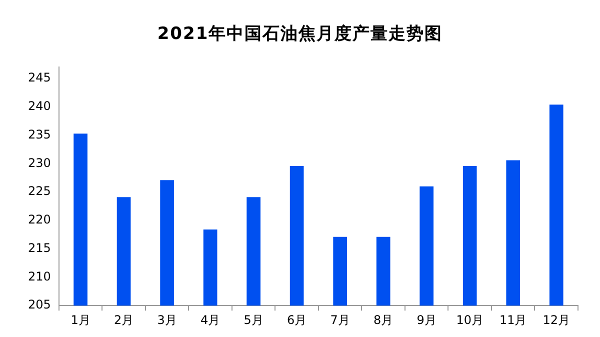 The width and height of the screenshot is (600, 337). What do you see at coordinates (556, 319) in the screenshot?
I see `x-tick-label: 12月` at bounding box center [556, 319].